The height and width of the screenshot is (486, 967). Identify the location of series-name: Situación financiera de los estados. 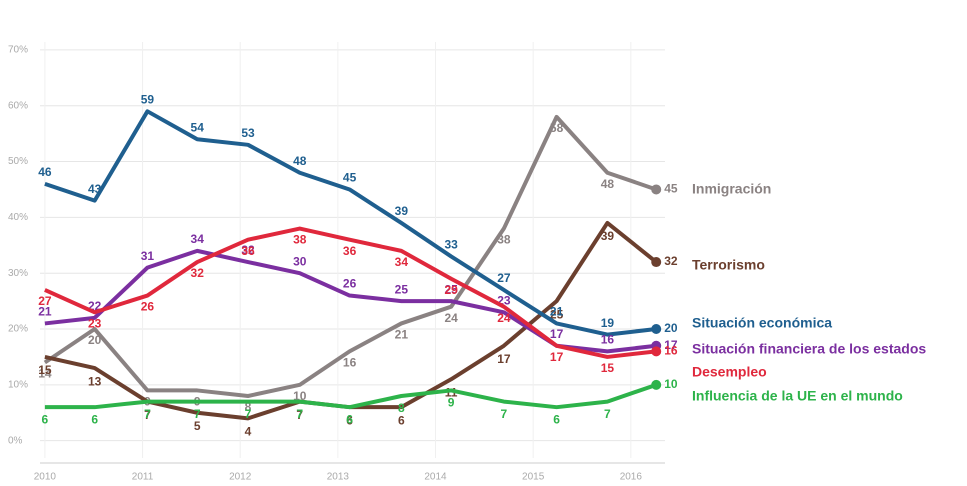
(809, 349).